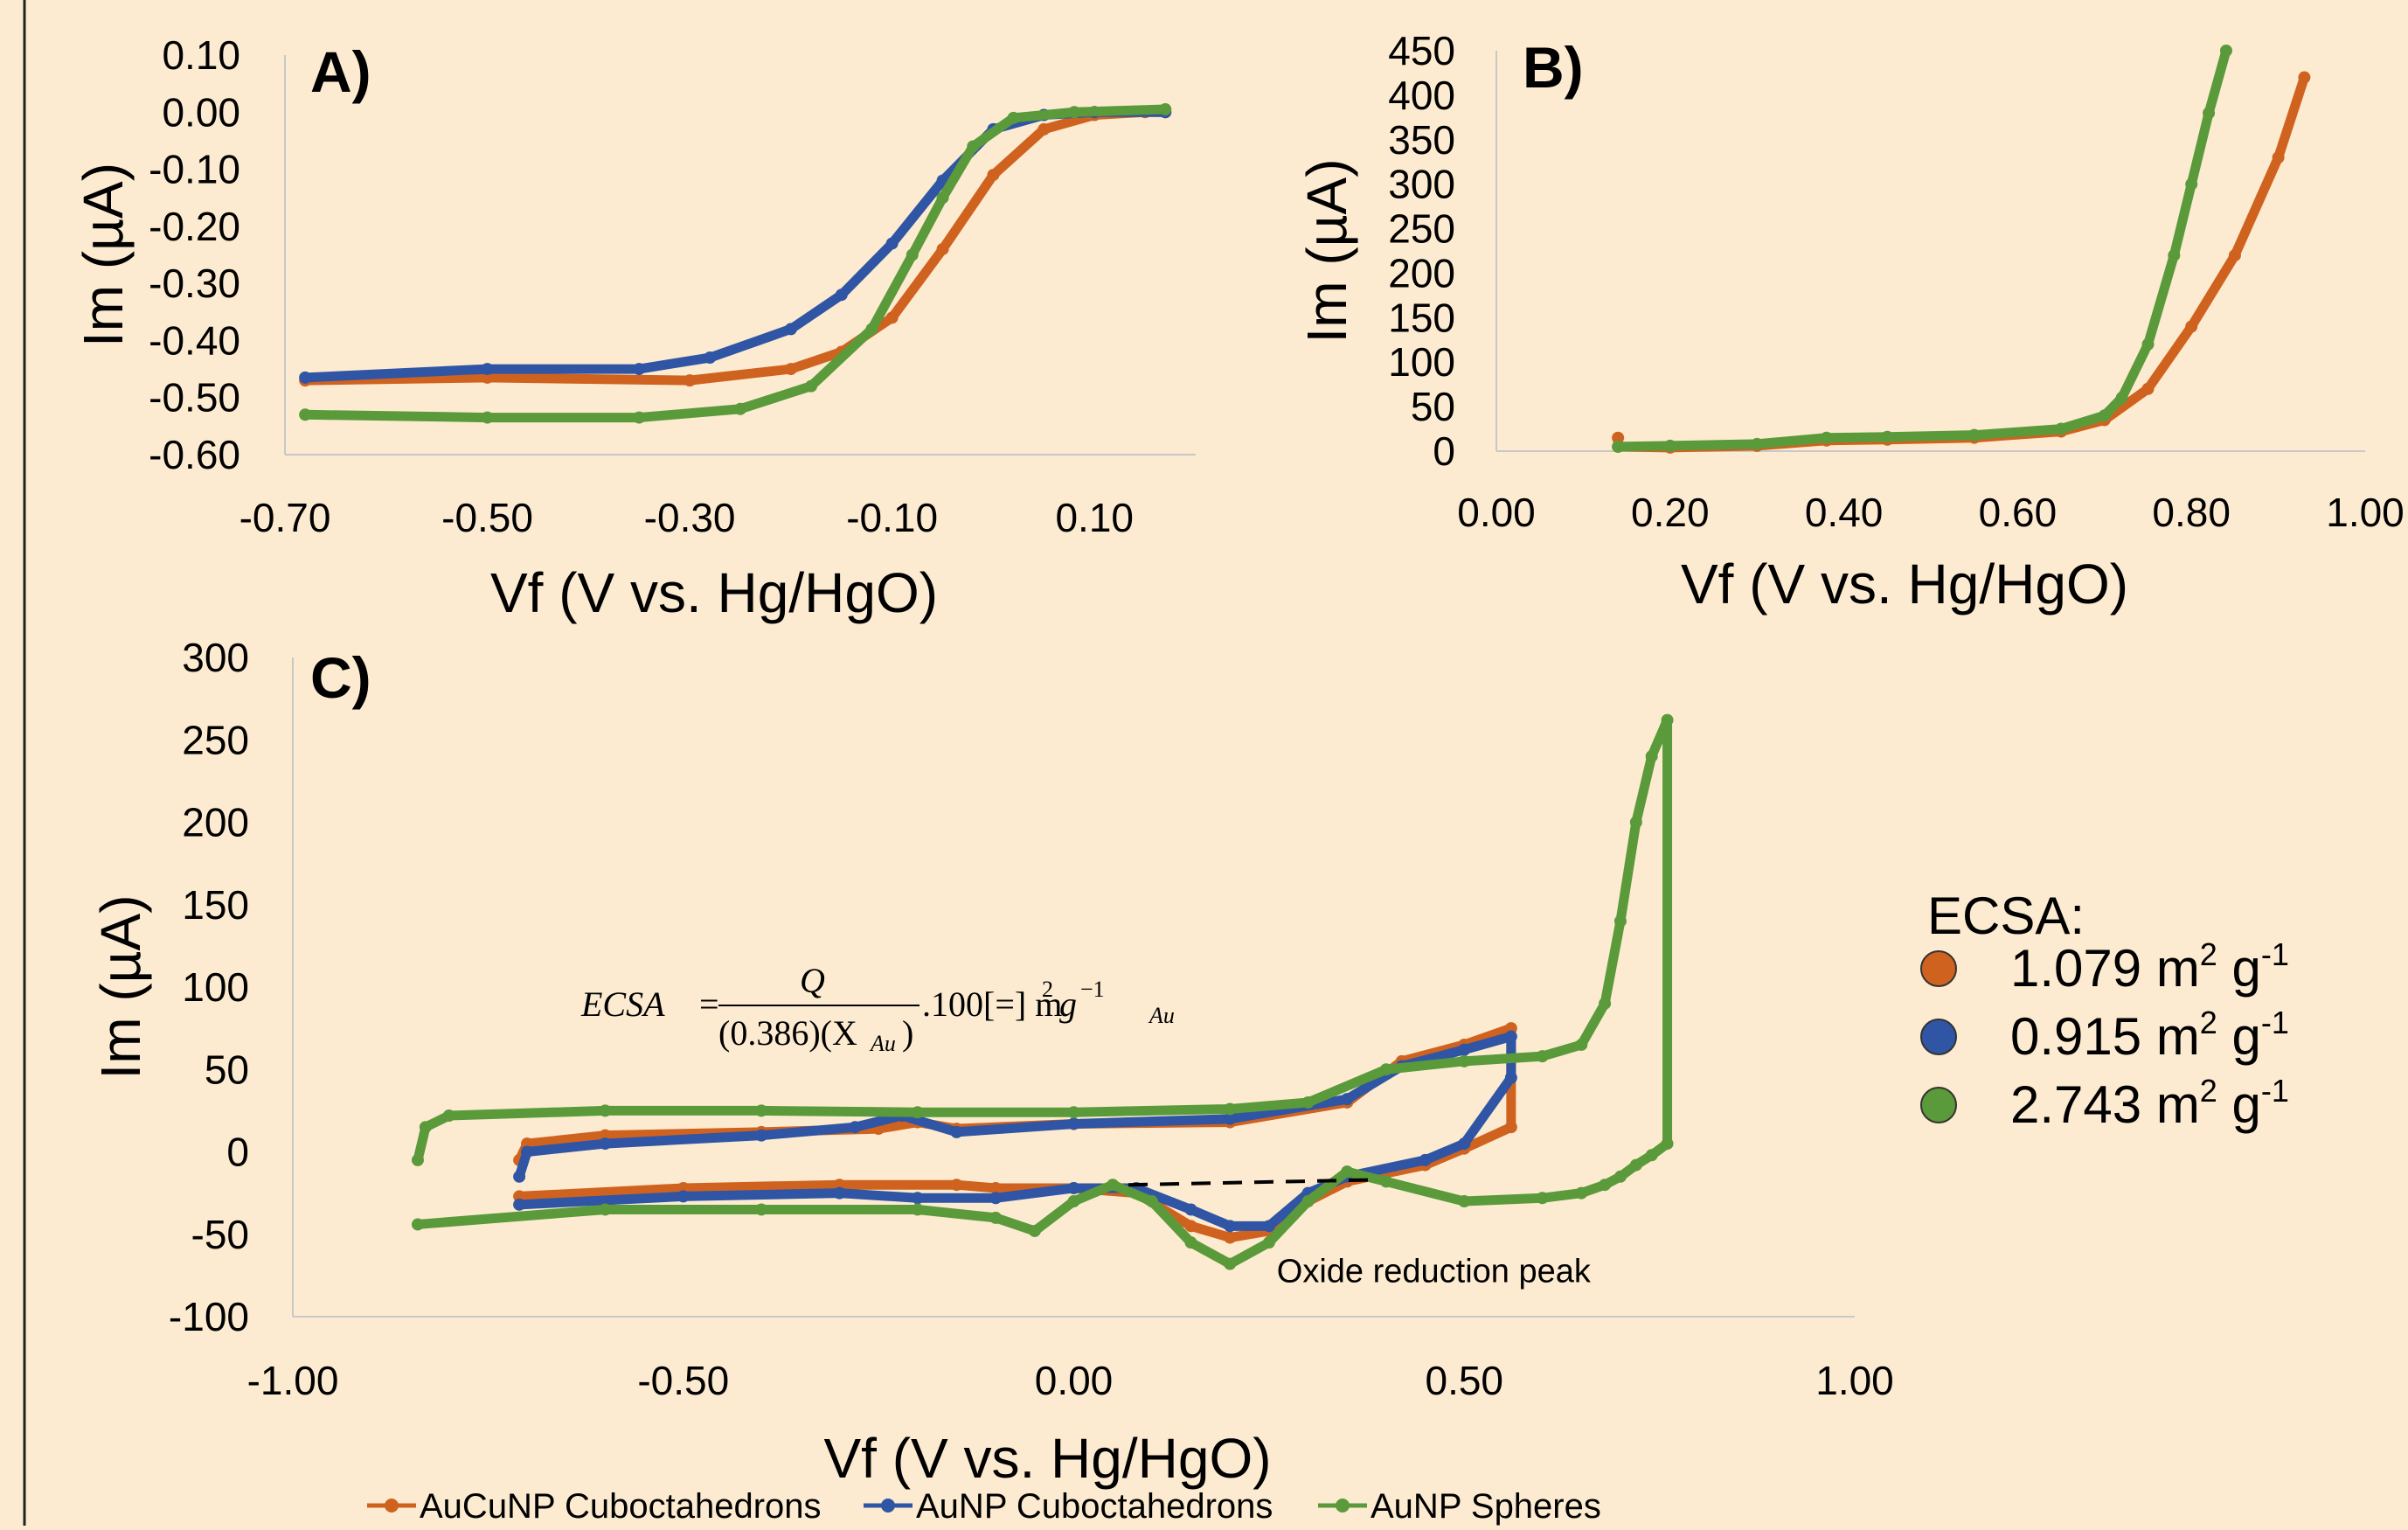 This screenshot has width=2408, height=1530. What do you see at coordinates (194, 340) in the screenshot?
I see `panel-a-y-tick-label: -0.40` at bounding box center [194, 340].